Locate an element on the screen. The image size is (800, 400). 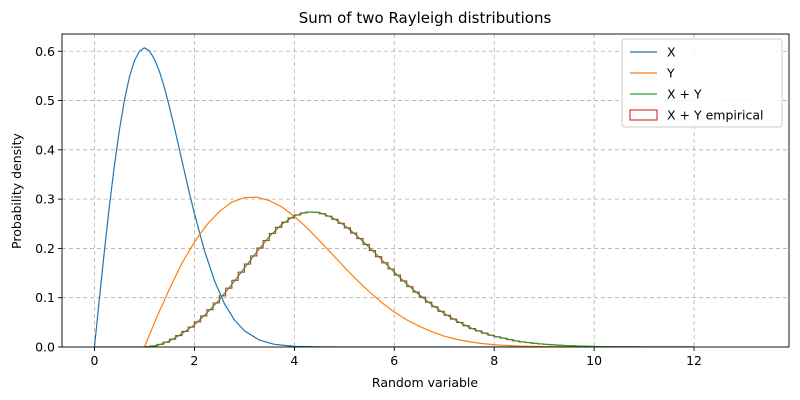
y-tick-label: 0.6 is located at coordinates (45, 51).